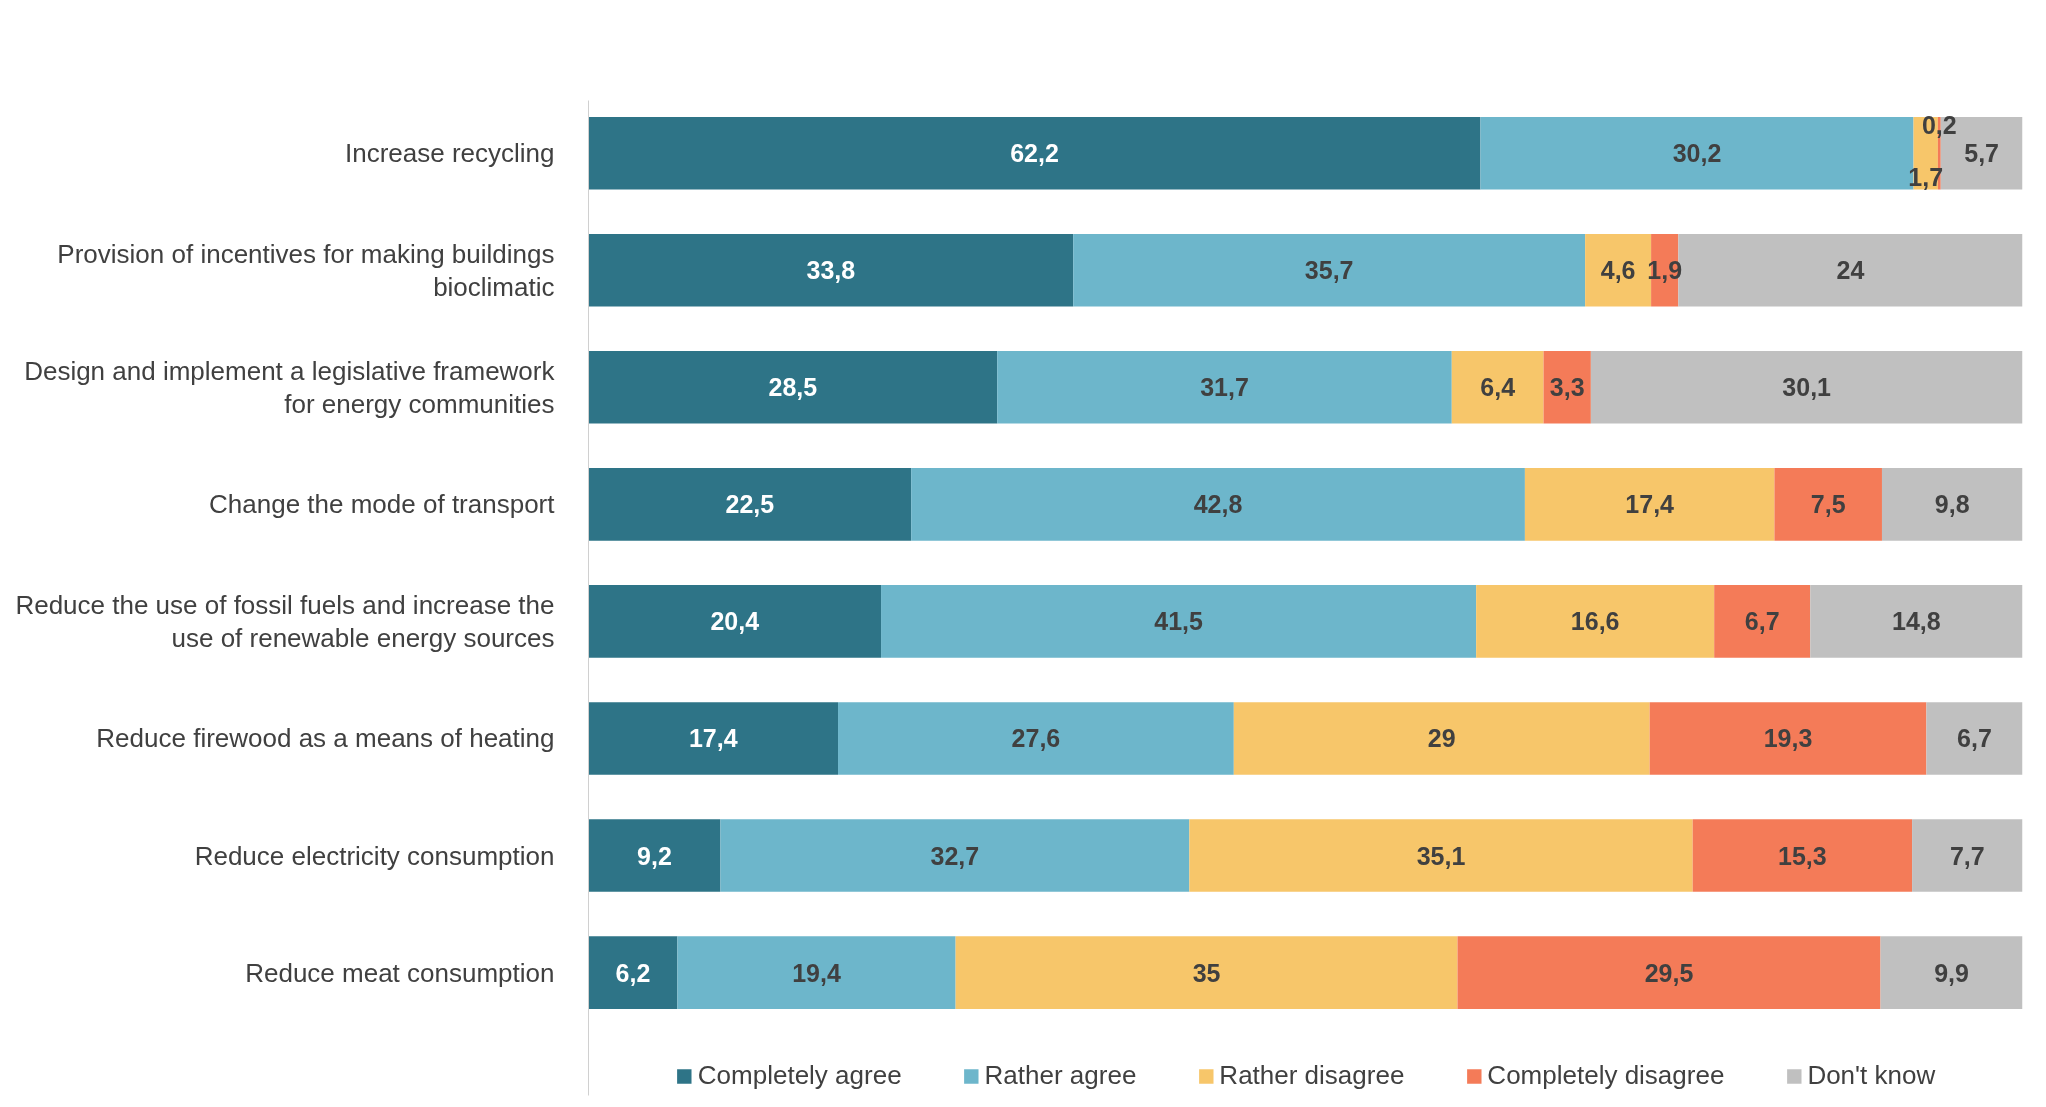 This screenshot has width=2046, height=1107. I want to click on y-tick-label: Reduce firewood as a means of heating, so click(325, 738).